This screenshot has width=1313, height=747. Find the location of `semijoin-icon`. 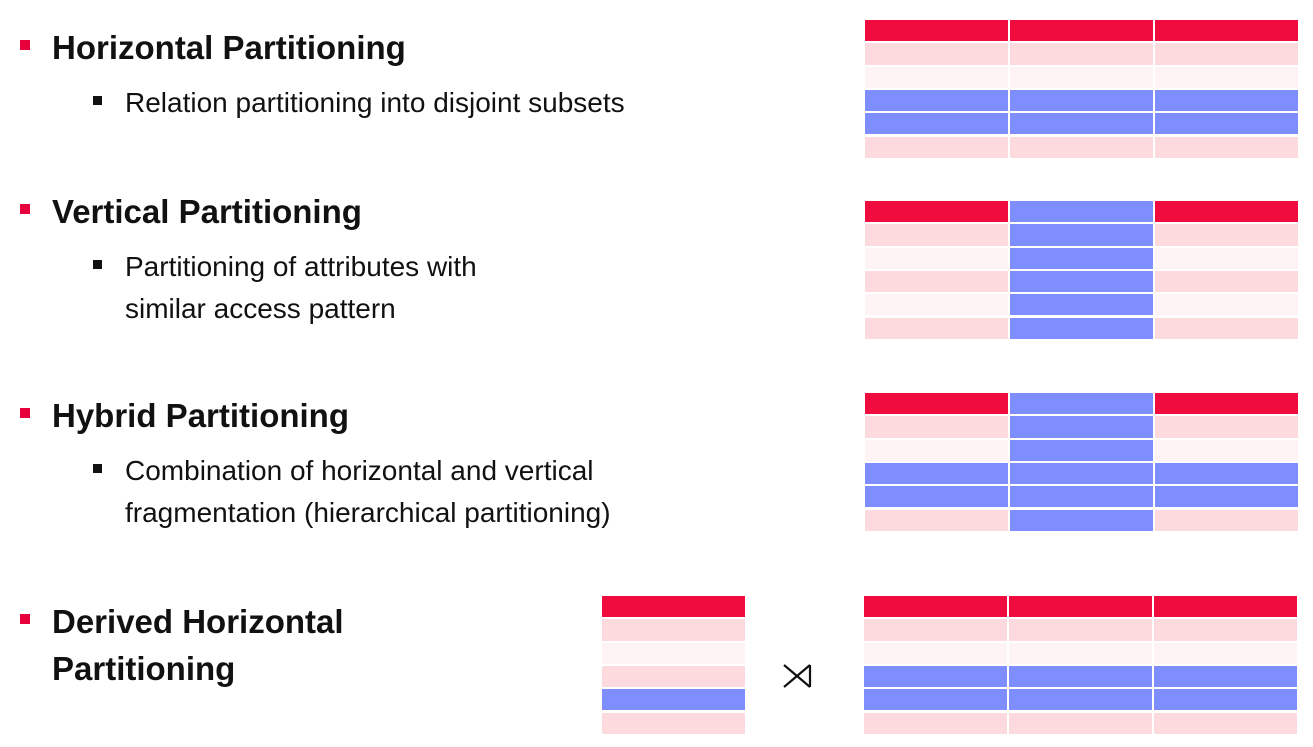

semijoin-icon is located at coordinates (797, 676).